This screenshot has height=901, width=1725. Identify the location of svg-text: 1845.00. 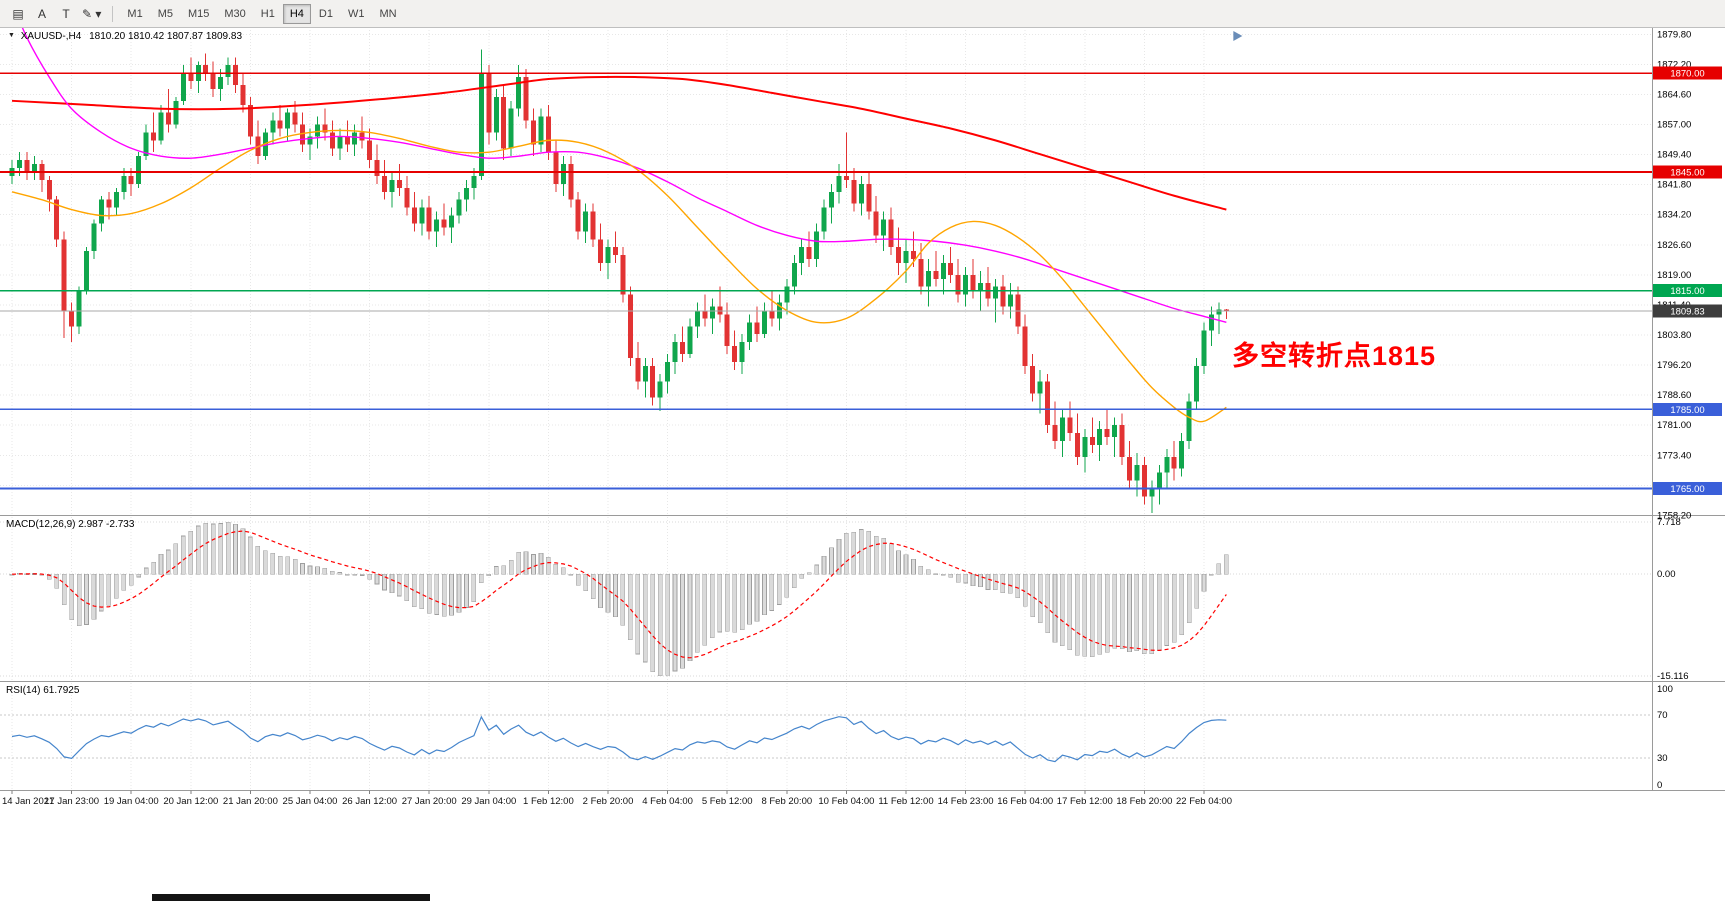
(1687, 173).